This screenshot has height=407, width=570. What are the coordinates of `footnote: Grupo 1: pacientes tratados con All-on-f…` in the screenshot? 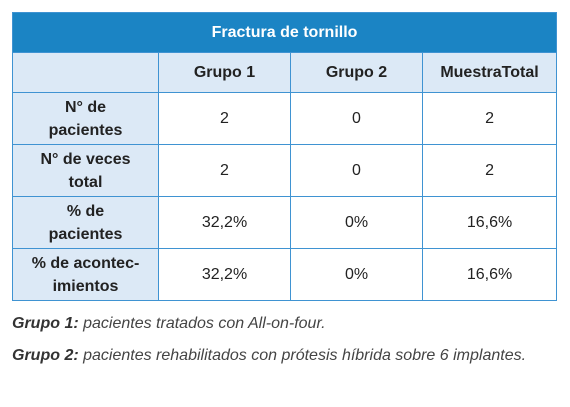 It's located at (284, 324).